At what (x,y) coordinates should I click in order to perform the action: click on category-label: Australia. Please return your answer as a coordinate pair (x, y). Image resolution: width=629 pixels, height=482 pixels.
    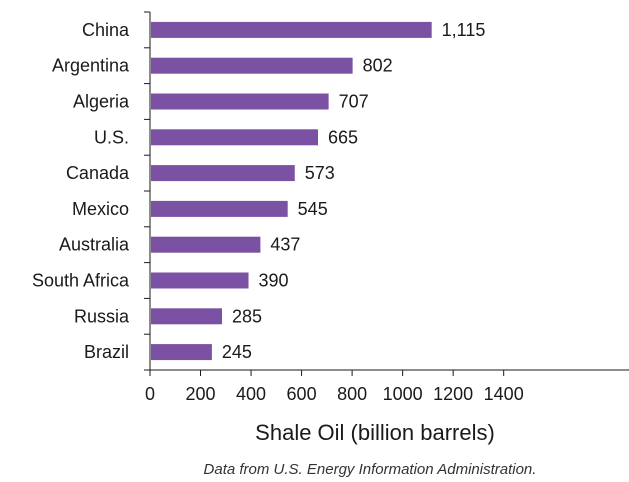
    Looking at the image, I should click on (94, 245).